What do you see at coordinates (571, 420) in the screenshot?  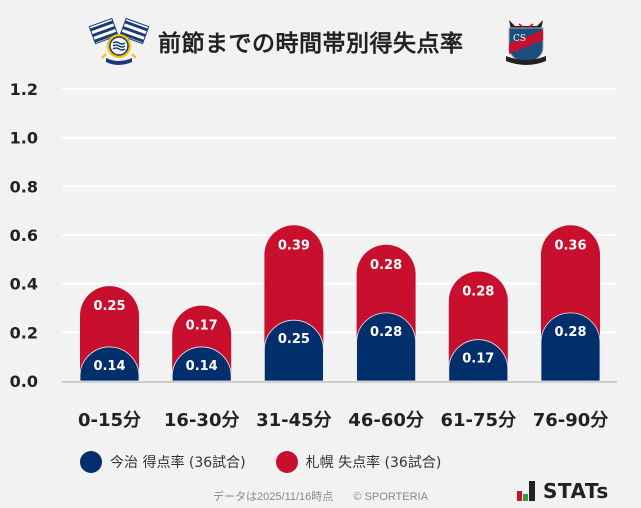 I see `x-tick-label: 76-90分` at bounding box center [571, 420].